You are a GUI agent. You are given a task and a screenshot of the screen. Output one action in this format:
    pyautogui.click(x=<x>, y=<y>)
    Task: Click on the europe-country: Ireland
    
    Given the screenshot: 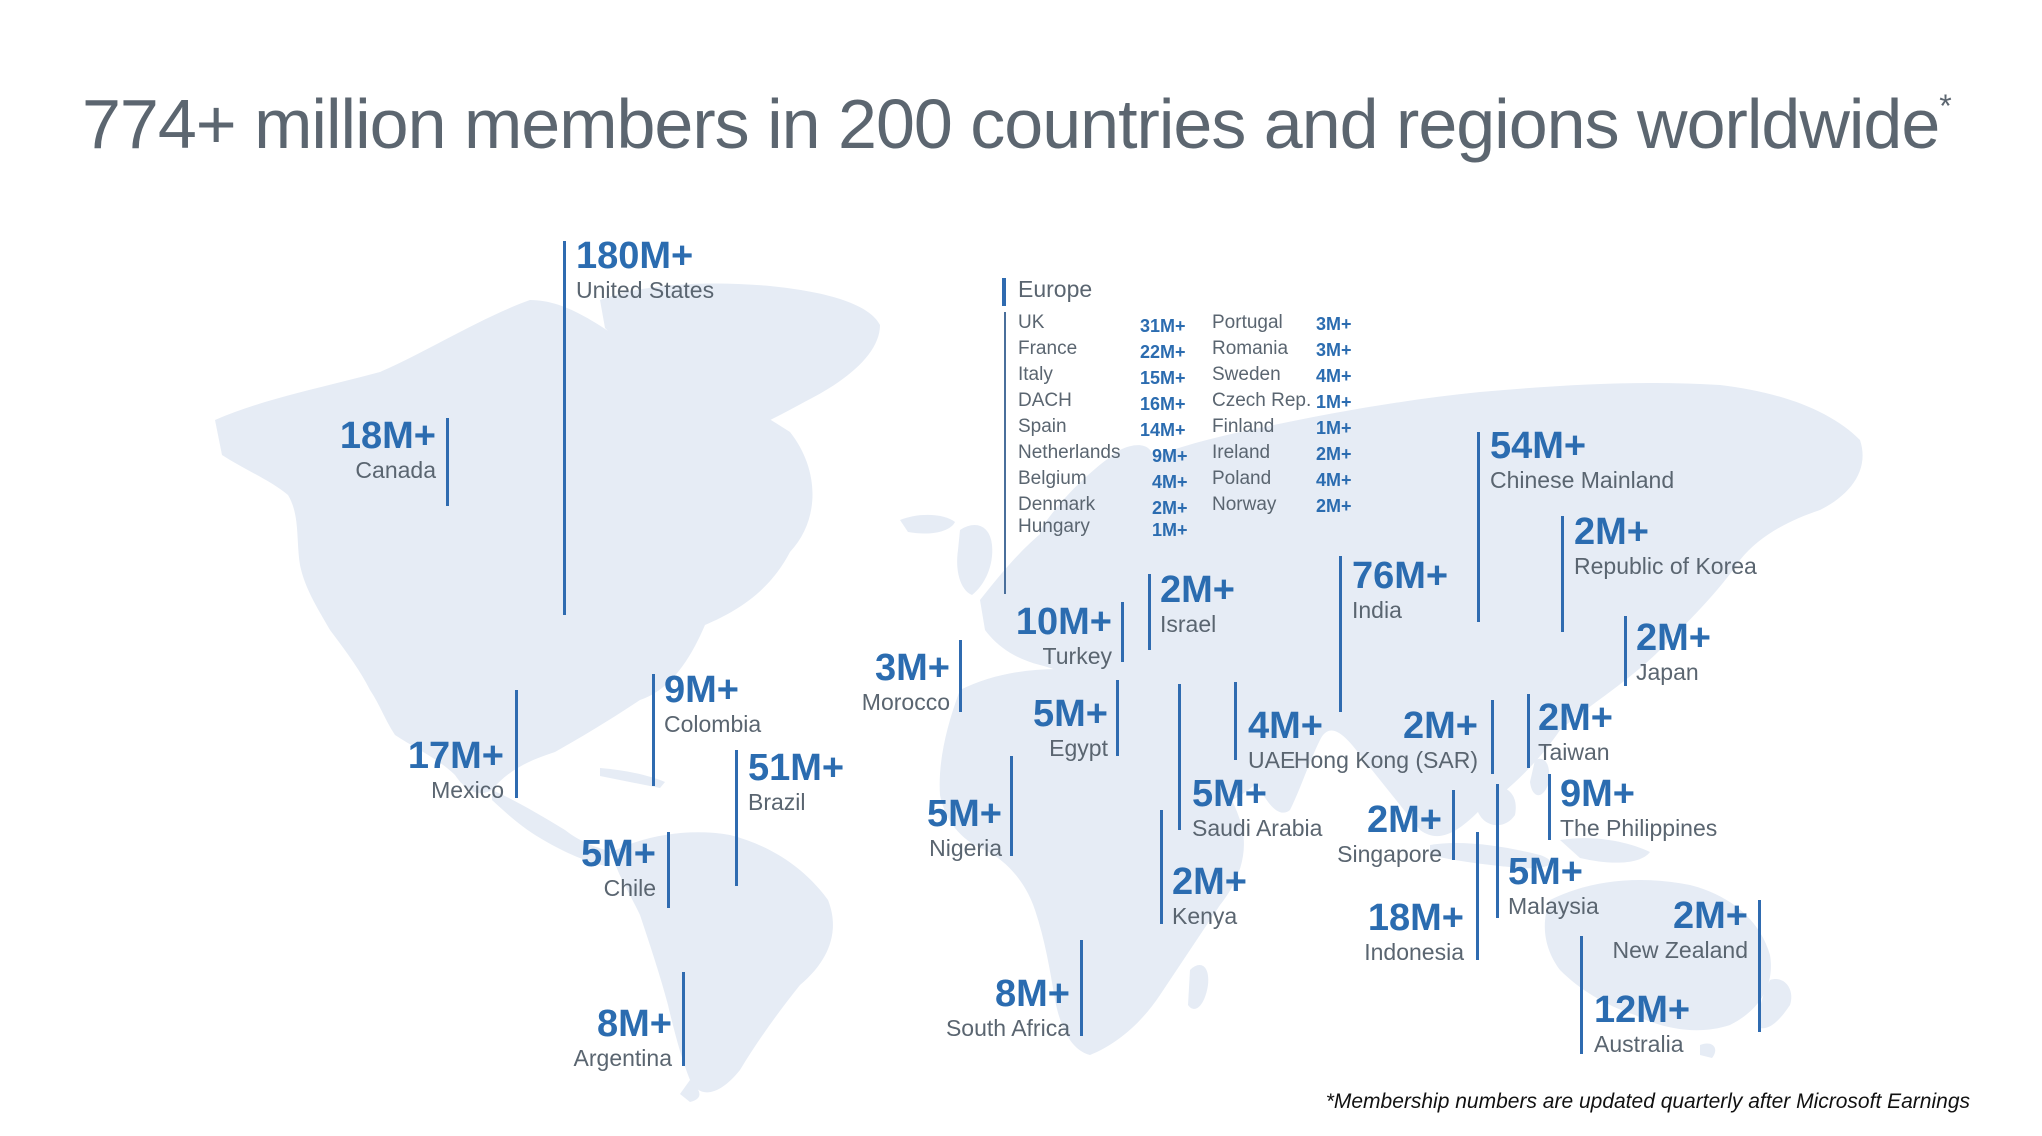 What is the action you would take?
    pyautogui.click(x=1241, y=452)
    